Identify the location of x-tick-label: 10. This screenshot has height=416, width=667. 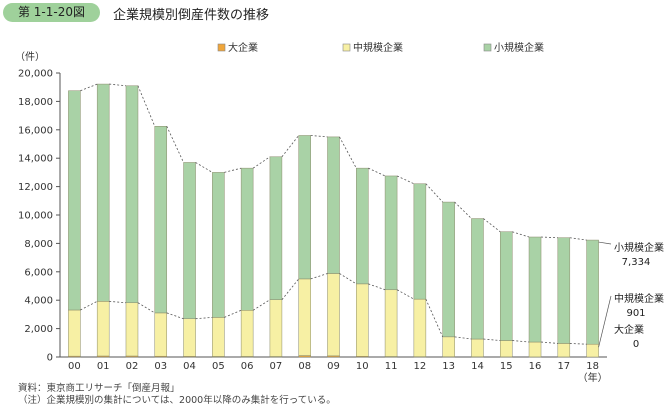
(362, 366).